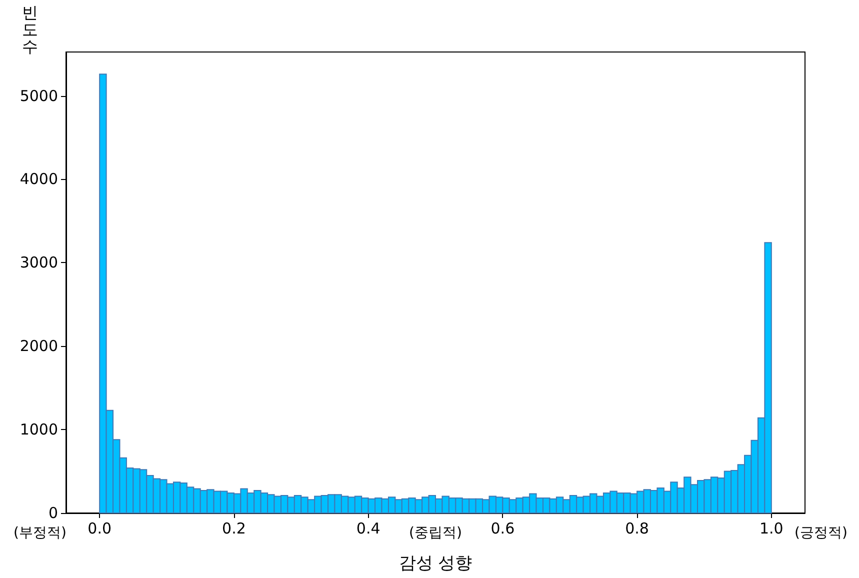 The image size is (859, 578). What do you see at coordinates (368, 529) in the screenshot?
I see `x-tick-label: 0.4` at bounding box center [368, 529].